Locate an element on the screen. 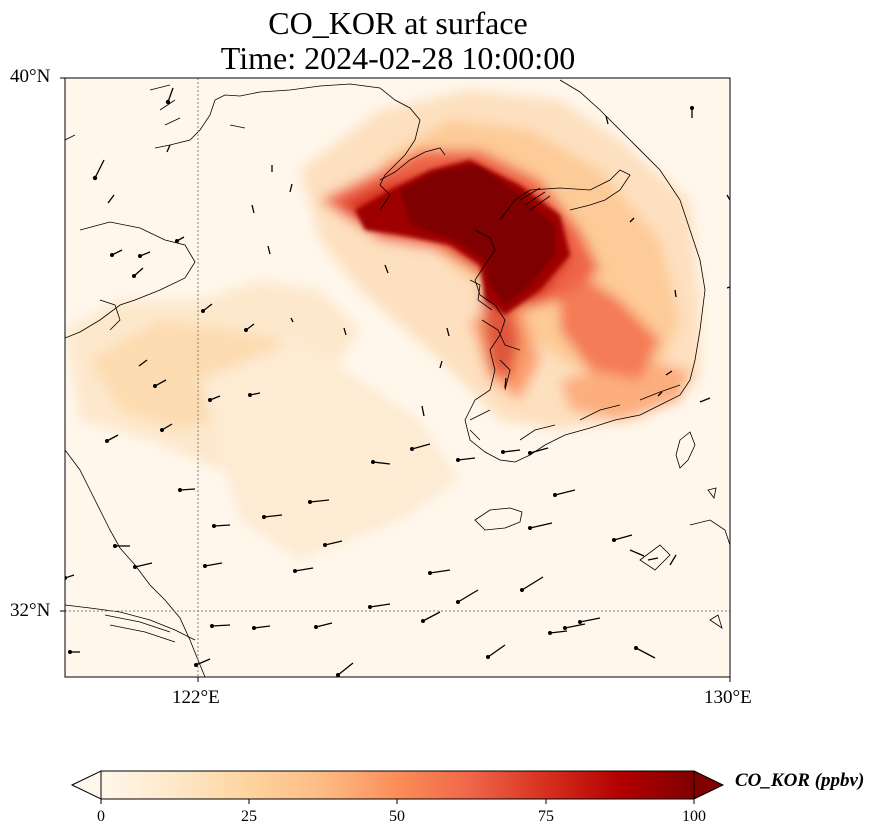  colorbar-tick-25: 25 is located at coordinates (249, 816).